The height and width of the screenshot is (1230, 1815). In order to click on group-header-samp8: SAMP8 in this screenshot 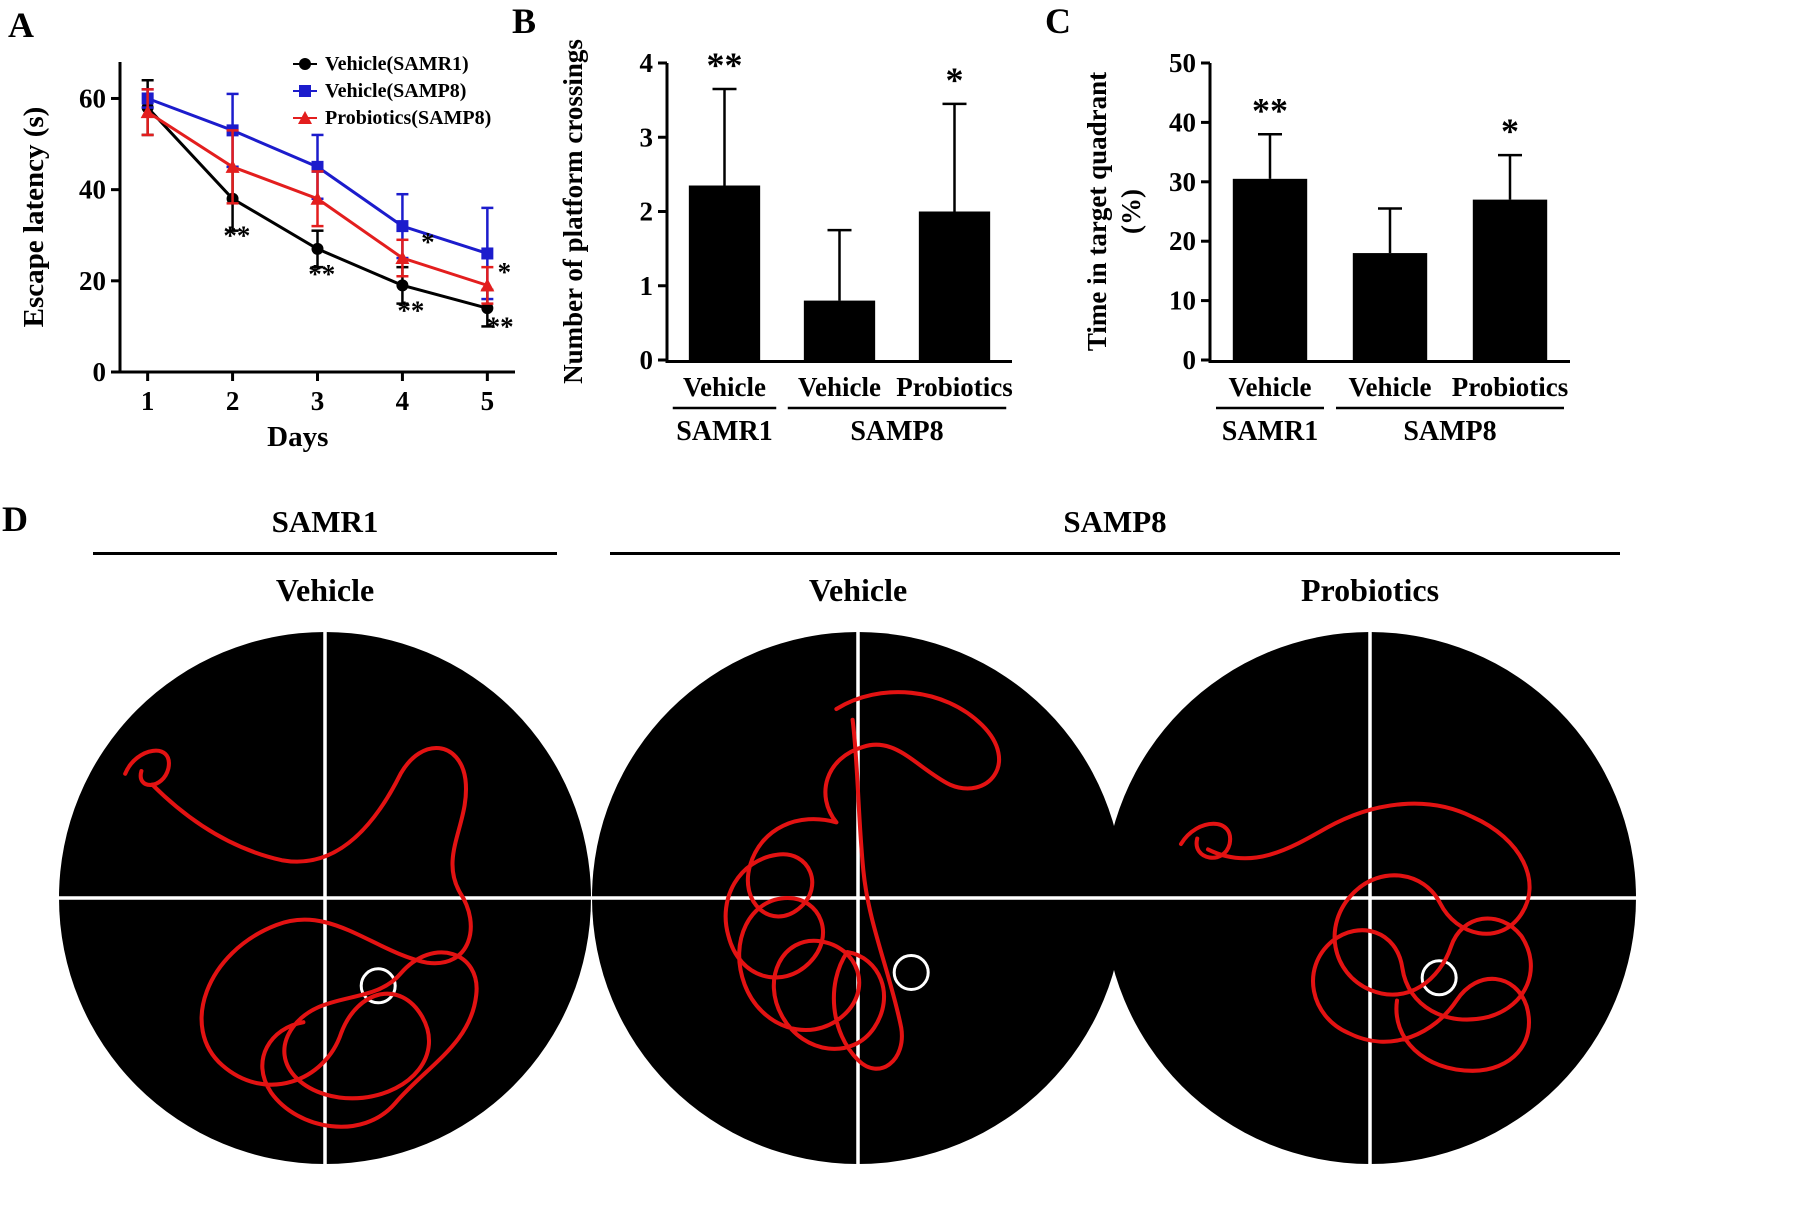, I will do `click(1115, 521)`.